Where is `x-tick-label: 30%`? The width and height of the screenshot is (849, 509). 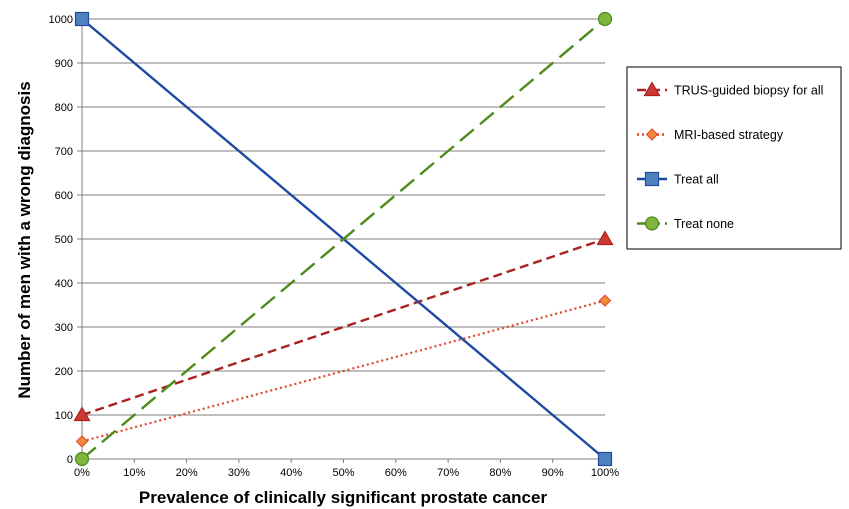
x-tick-label: 30% is located at coordinates (239, 473).